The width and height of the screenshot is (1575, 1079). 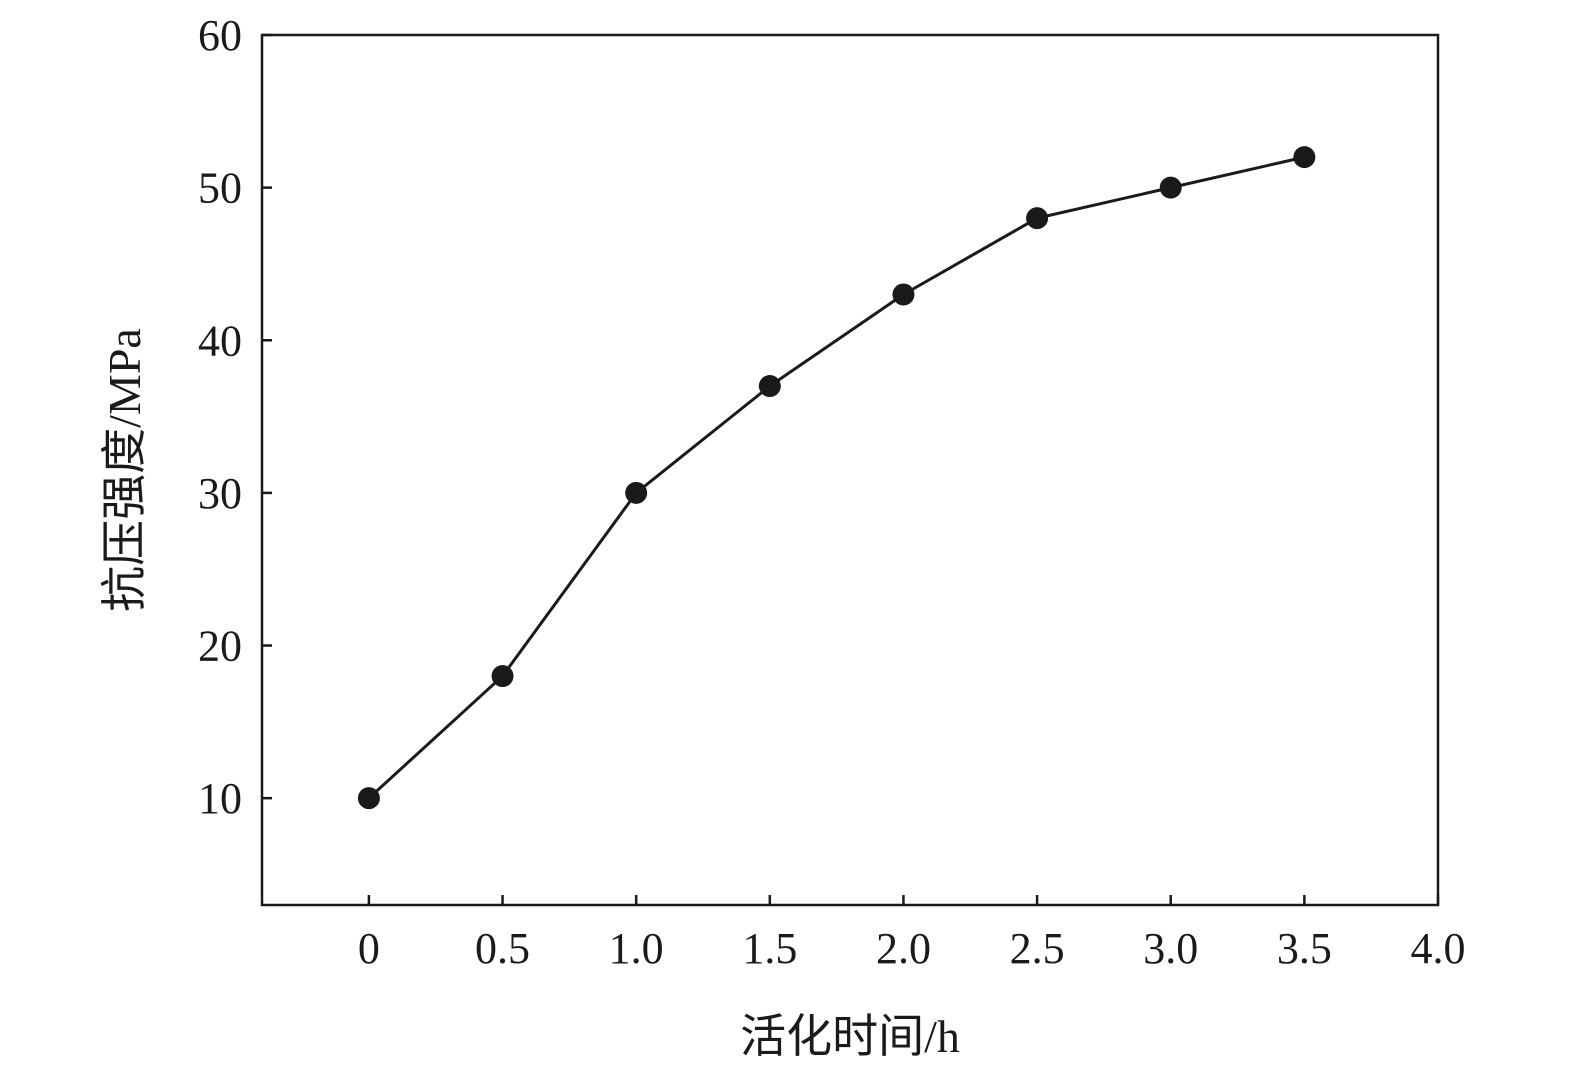 What do you see at coordinates (369, 948) in the screenshot?
I see `x-tick-label: 0` at bounding box center [369, 948].